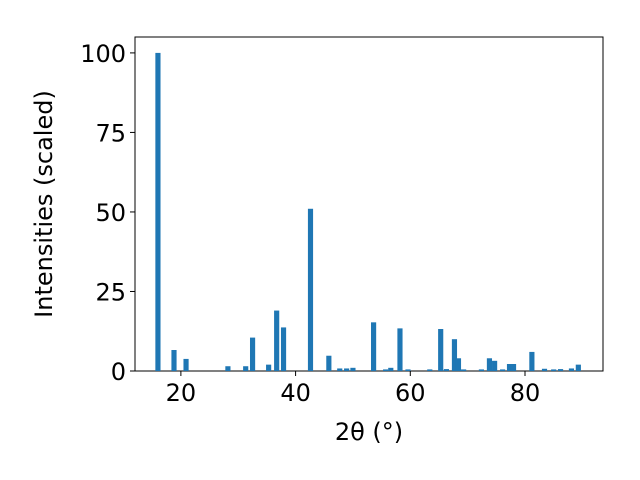 The width and height of the screenshot is (640, 480). What do you see at coordinates (110, 133) in the screenshot?
I see `y-tick-label: 75` at bounding box center [110, 133].